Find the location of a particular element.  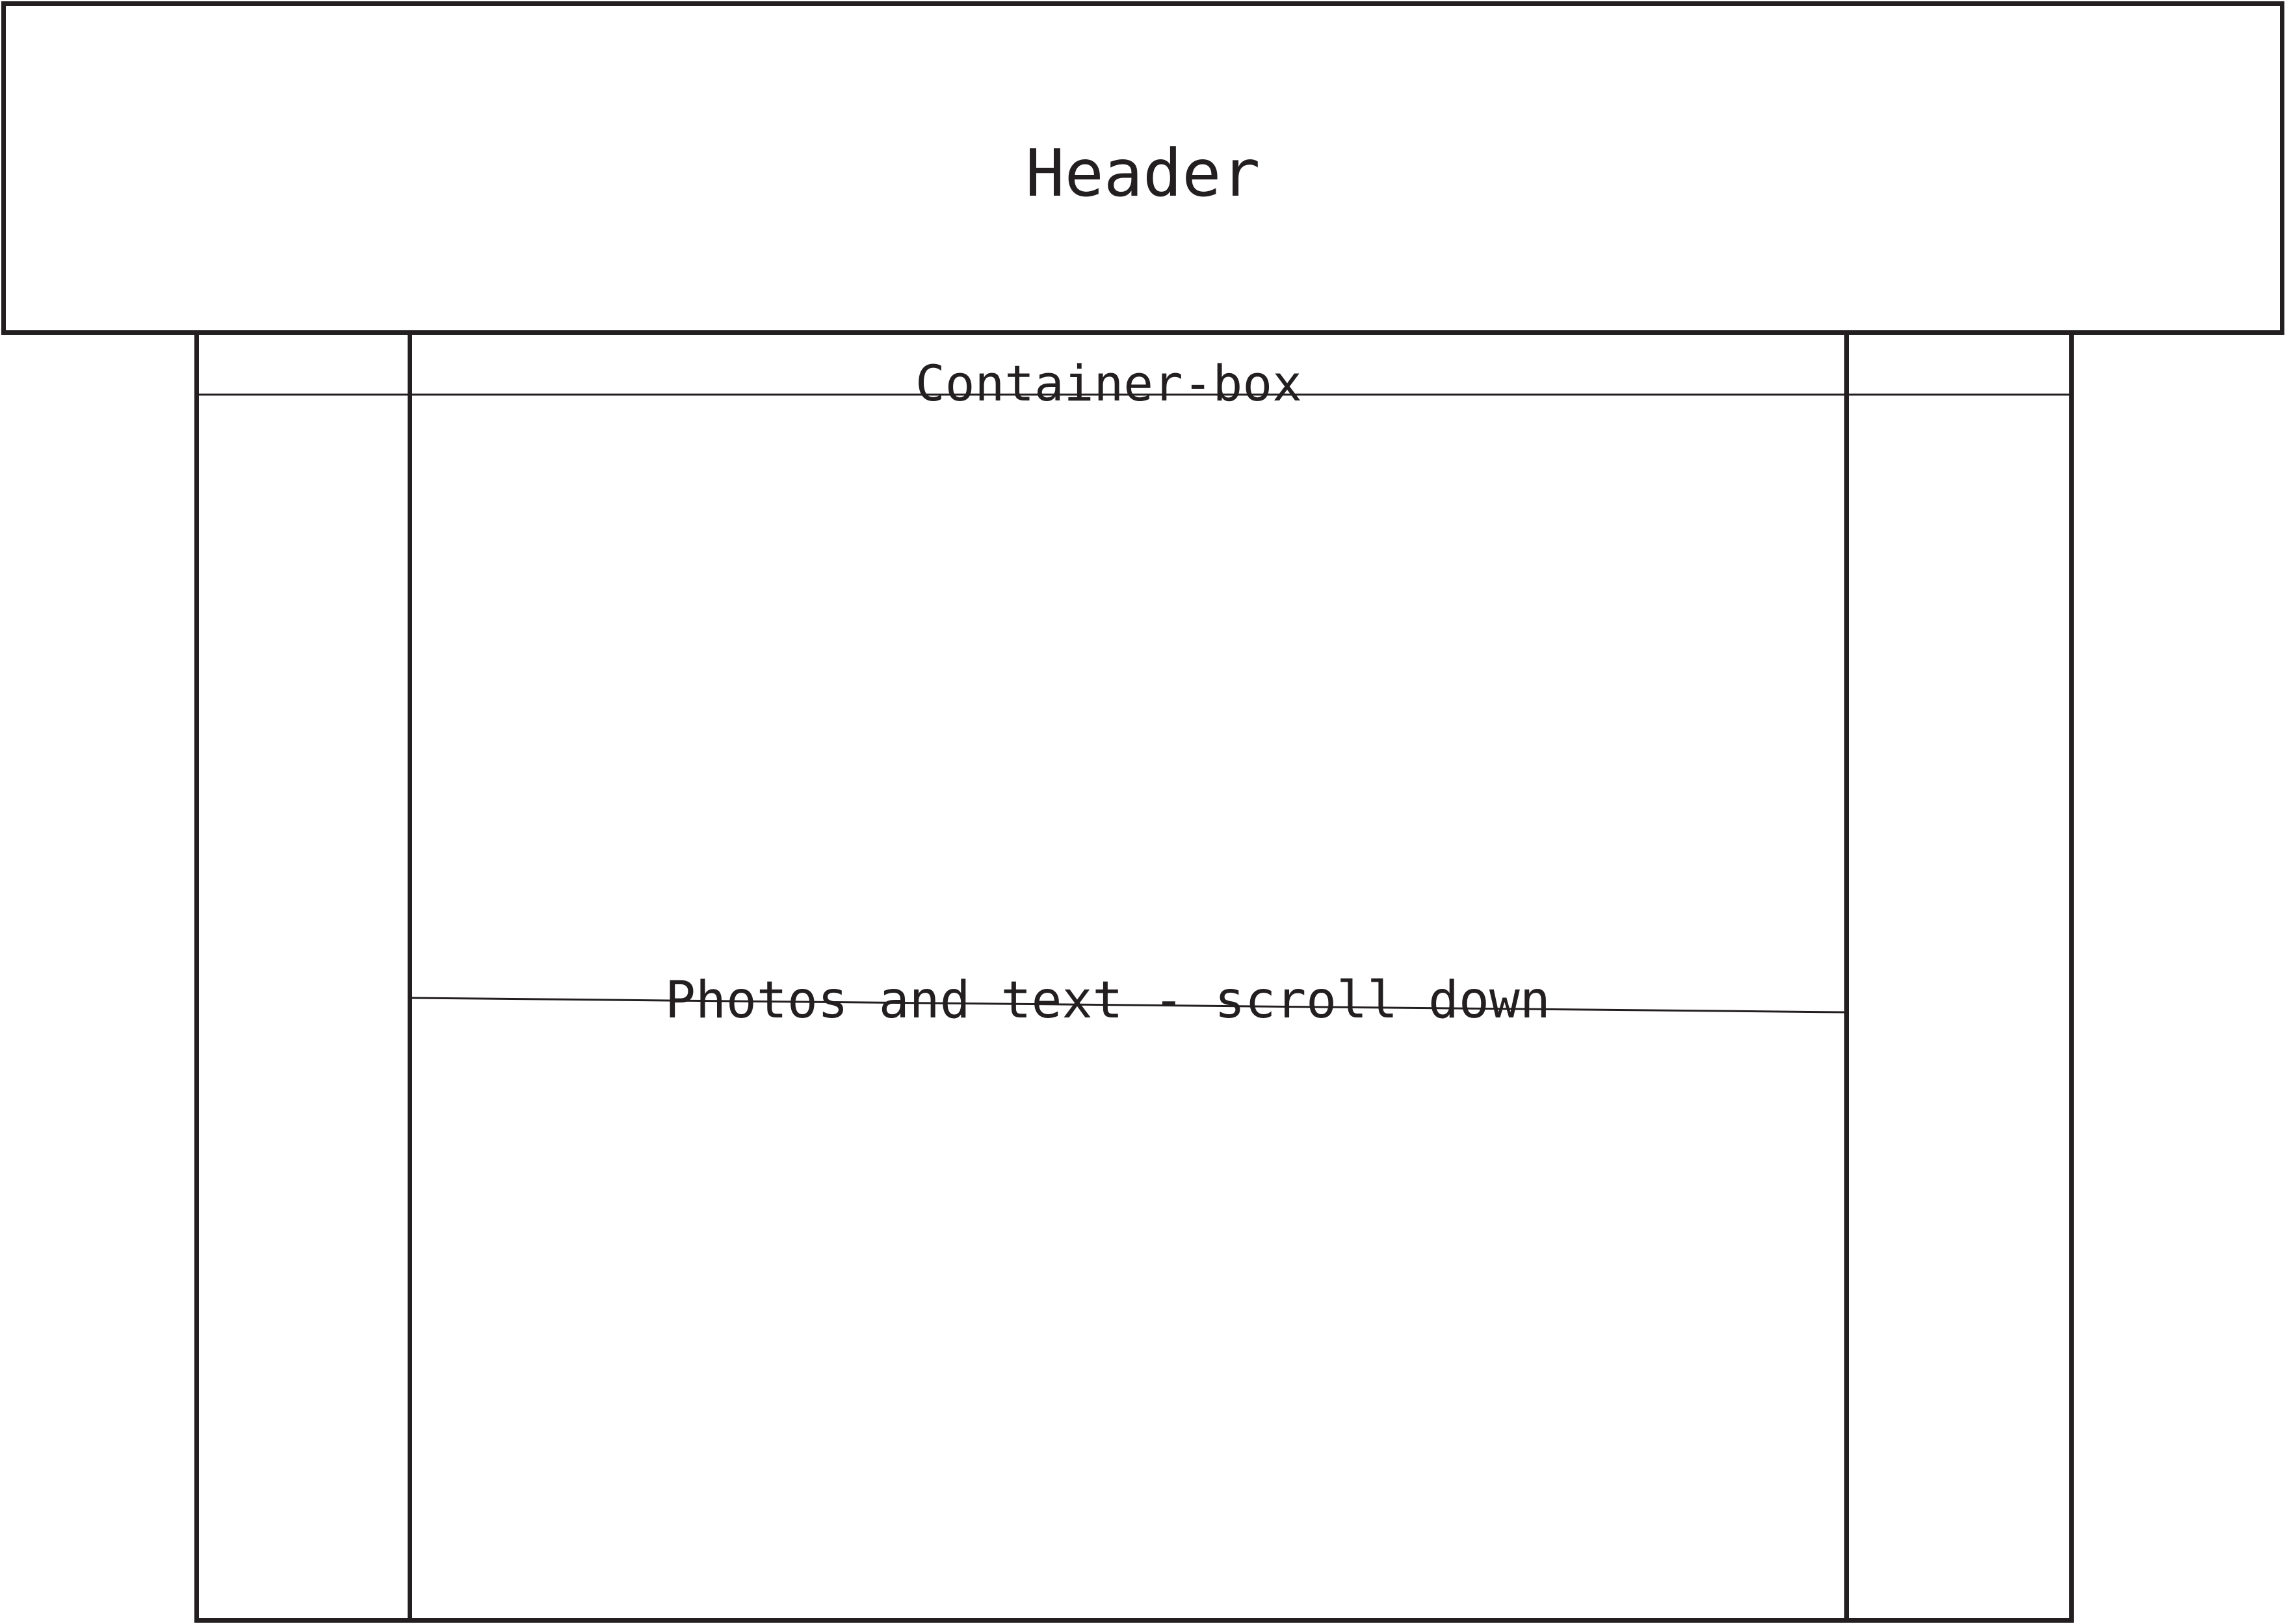

content-area-label: Photos and text - scroll down is located at coordinates (1107, 1000).